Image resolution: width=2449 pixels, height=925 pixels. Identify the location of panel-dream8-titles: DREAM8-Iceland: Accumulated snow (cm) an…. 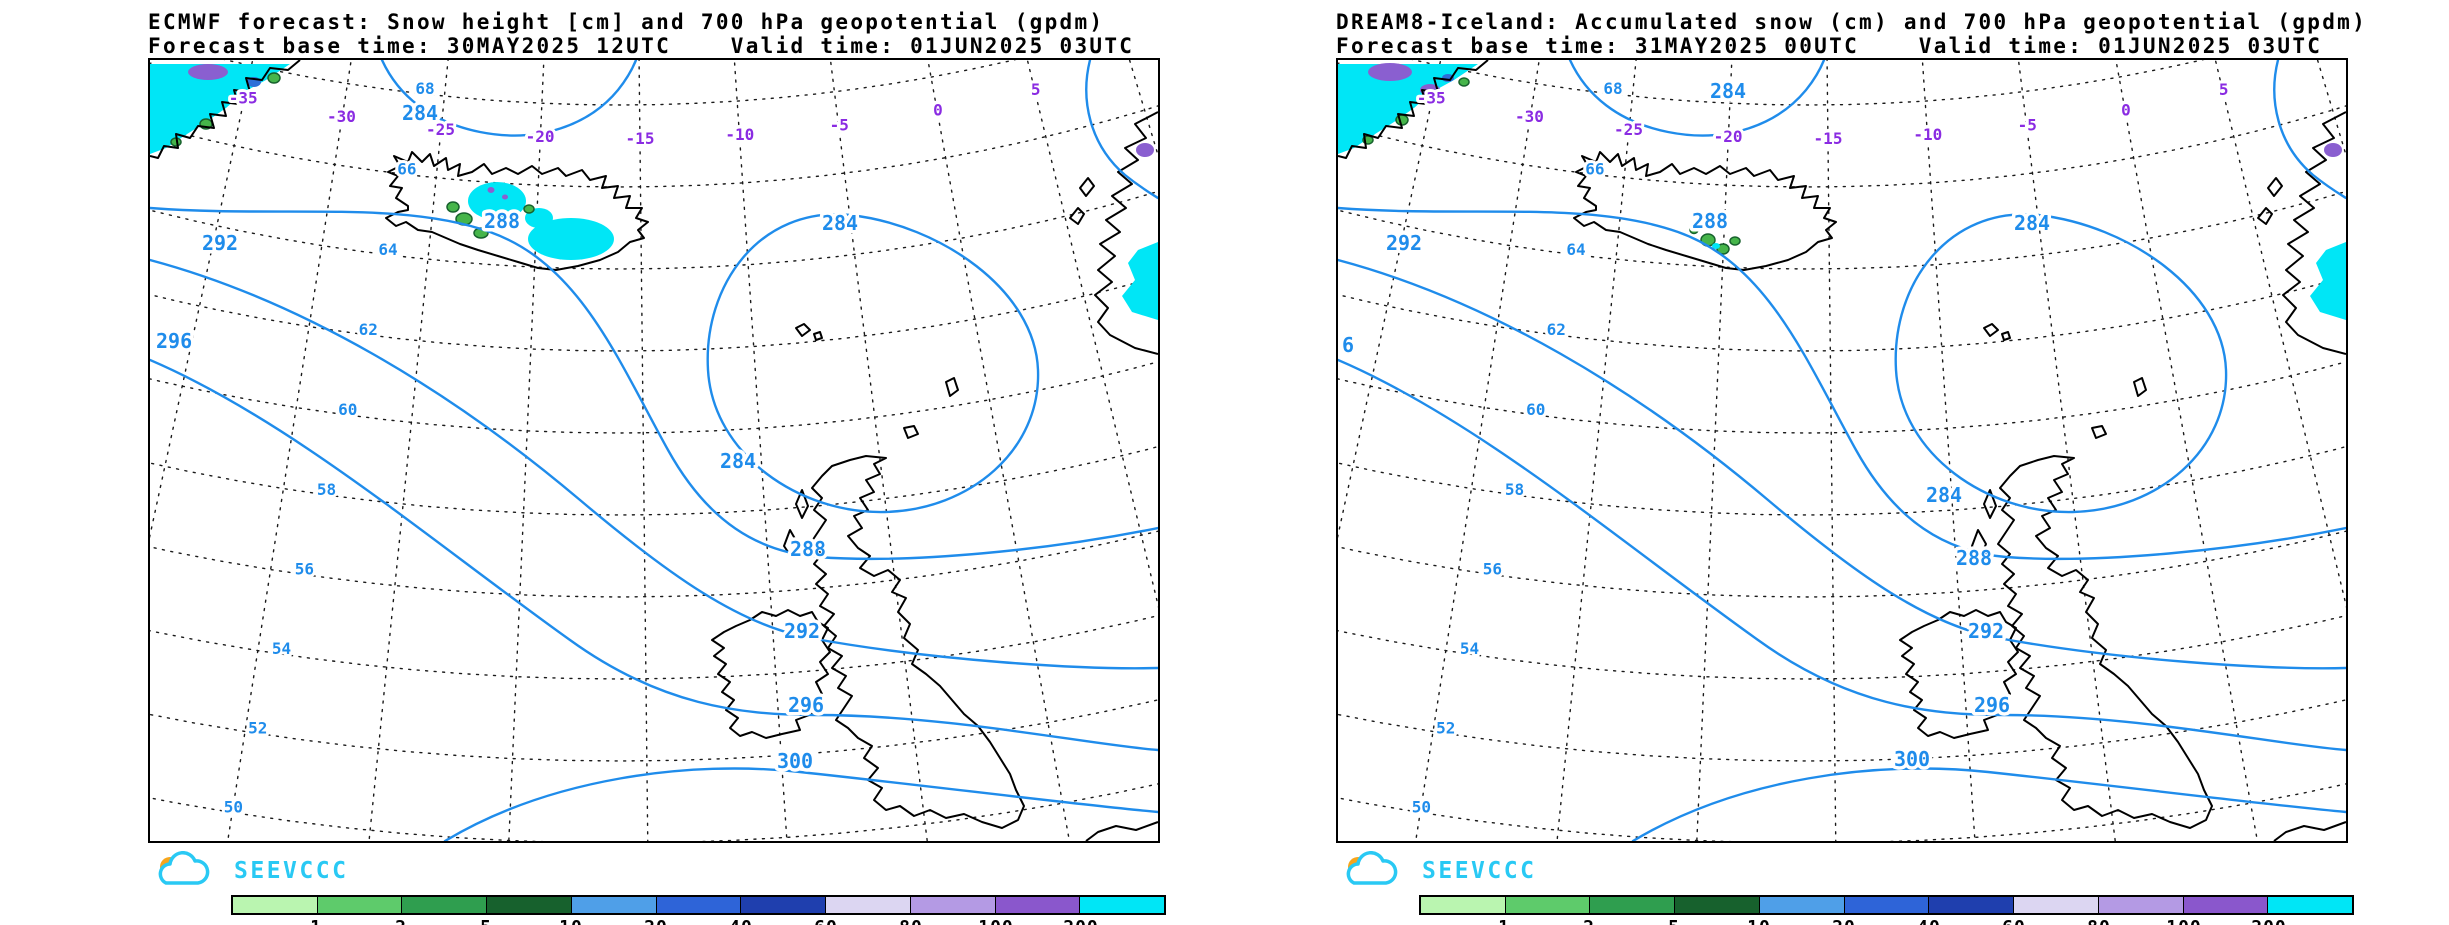
(1852, 34).